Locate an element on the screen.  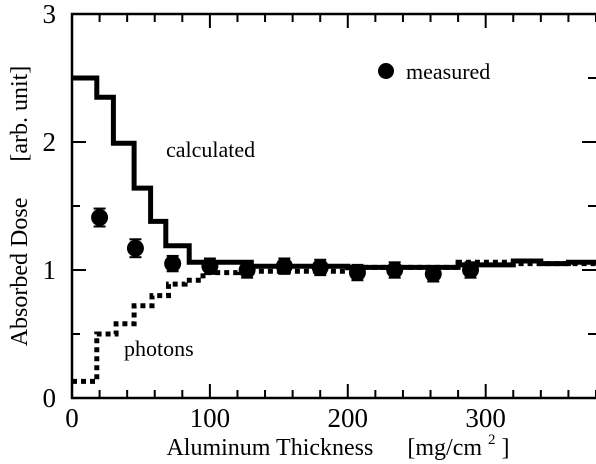
y-tick-label: 2 is located at coordinates (50, 142).